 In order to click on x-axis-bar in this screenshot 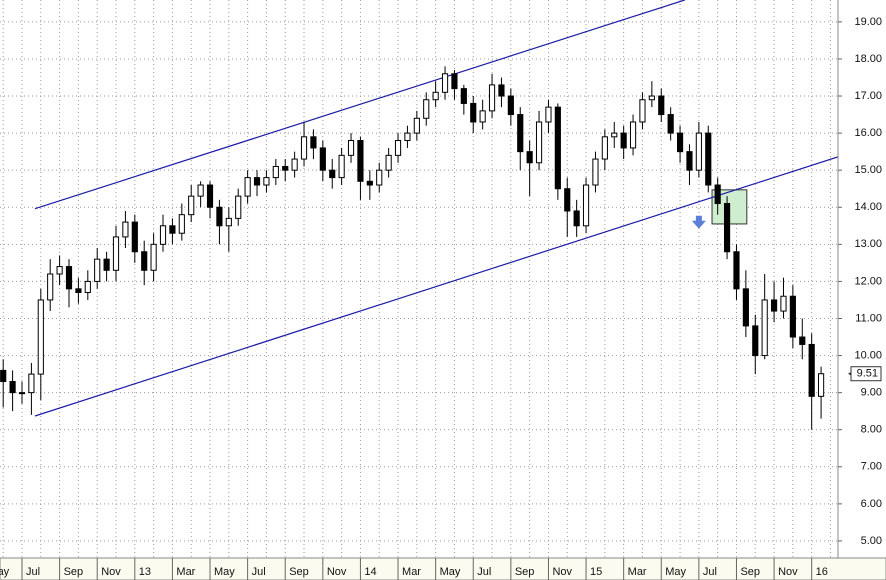, I will do `click(443, 568)`.